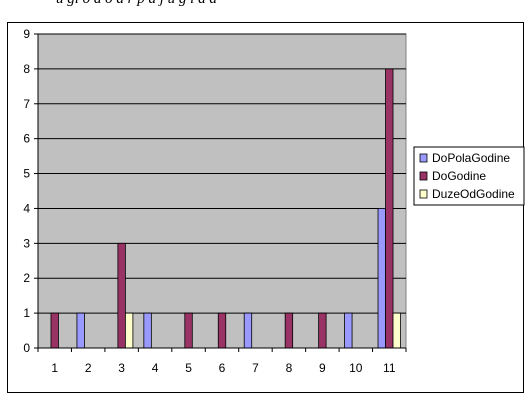 Image resolution: width=532 pixels, height=398 pixels. I want to click on x-tick-label: 2, so click(88, 368).